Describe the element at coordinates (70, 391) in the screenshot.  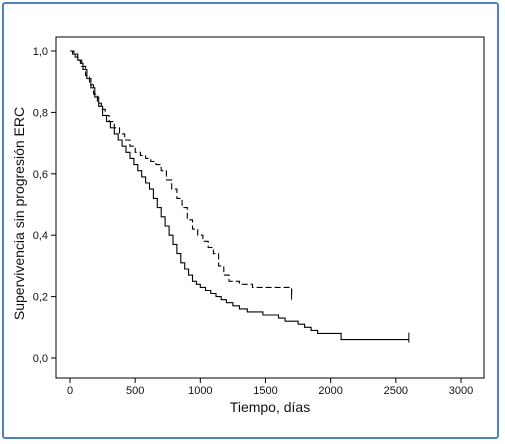
I see `x-tick-label: 0` at that location.